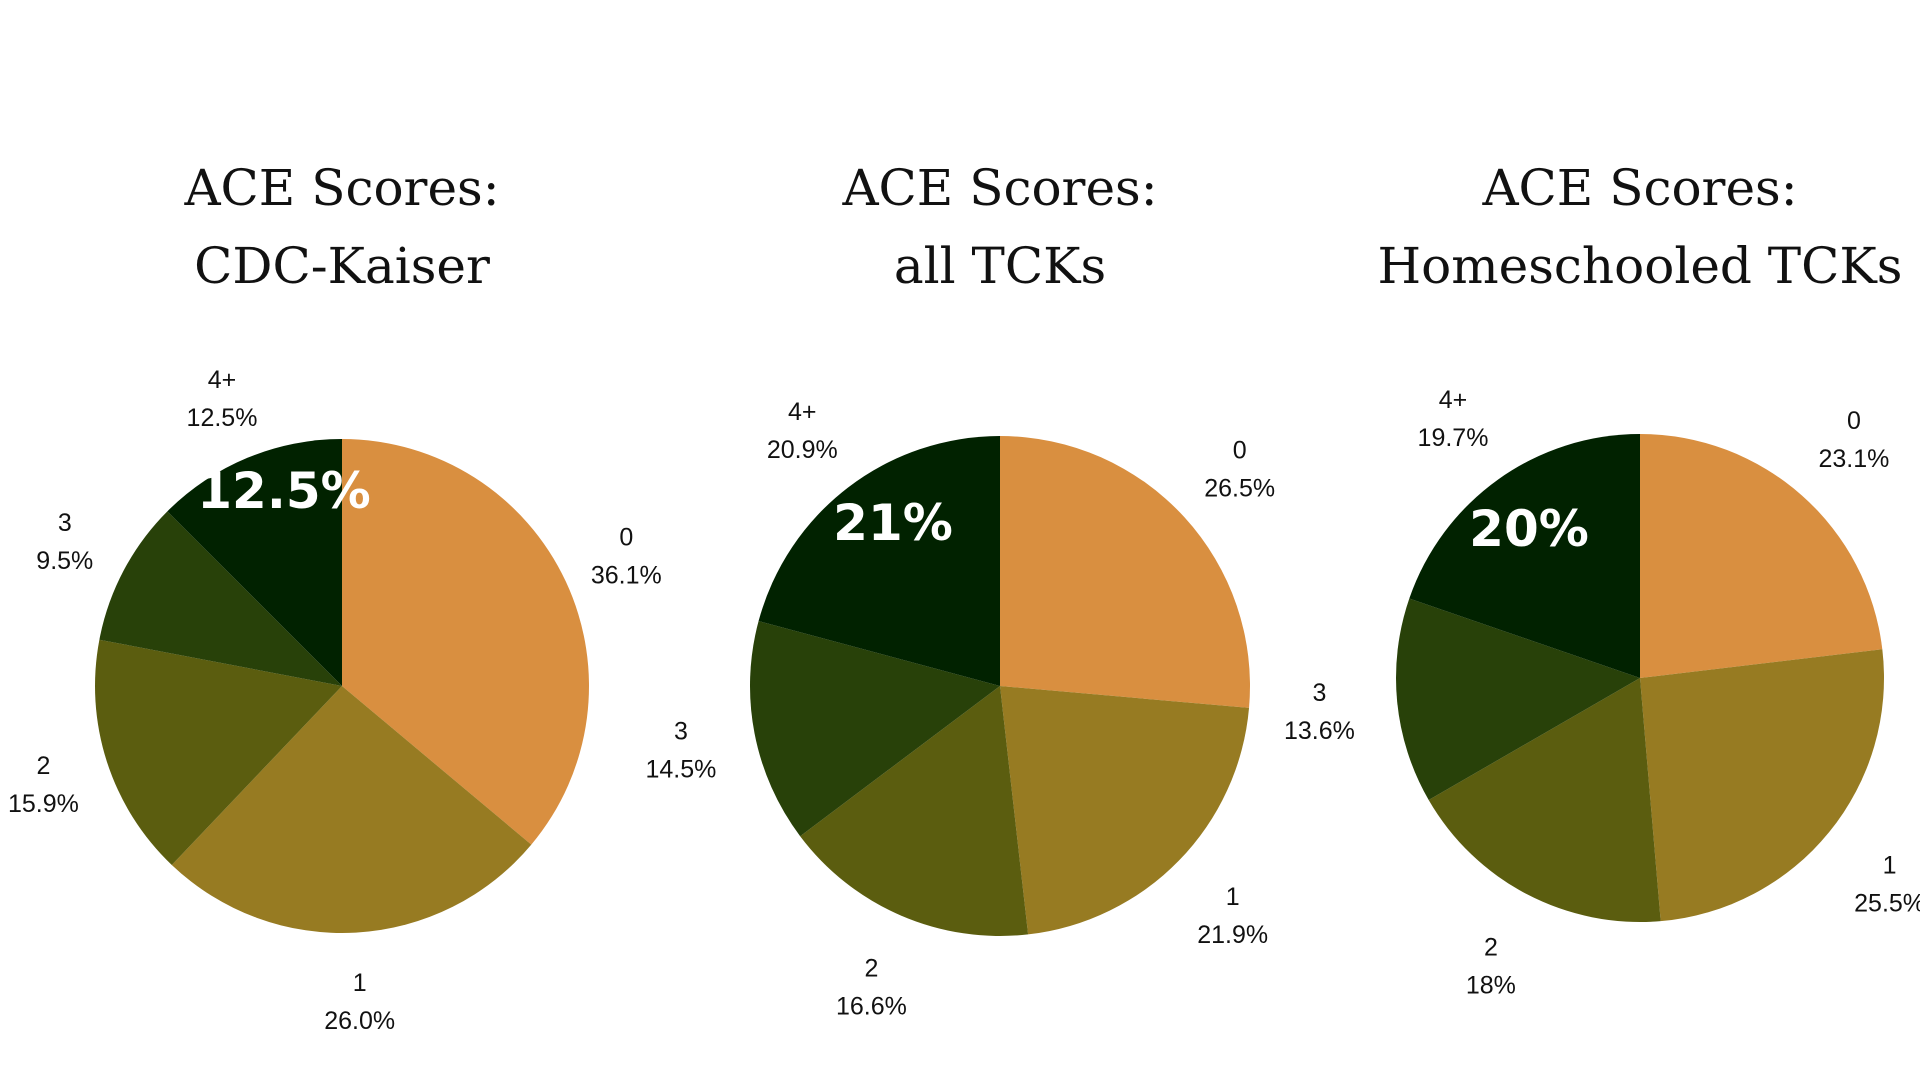 The height and width of the screenshot is (1080, 1920). What do you see at coordinates (1239, 489) in the screenshot?
I see `slice-percent-label: 26.5%` at bounding box center [1239, 489].